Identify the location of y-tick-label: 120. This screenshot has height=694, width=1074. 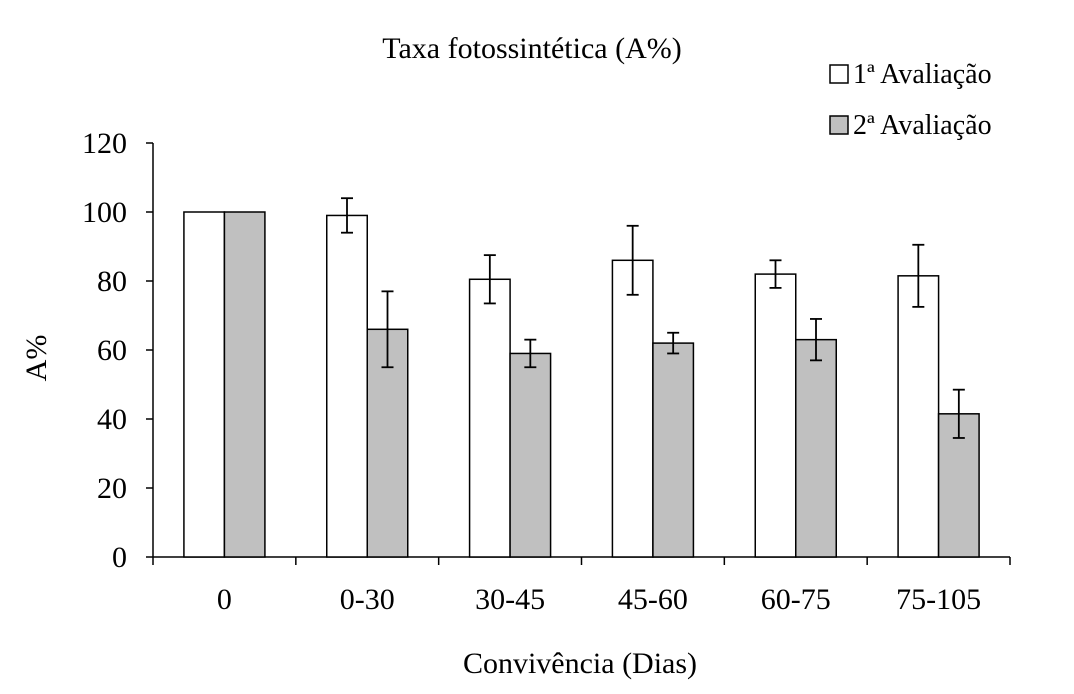
(104, 143).